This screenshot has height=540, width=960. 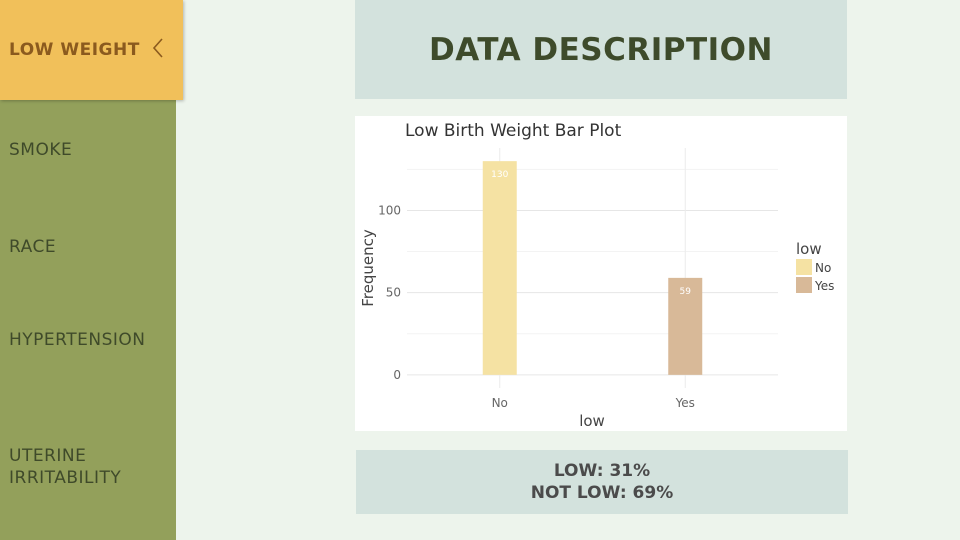 What do you see at coordinates (685, 403) in the screenshot?
I see `x-tick-label: Yes` at bounding box center [685, 403].